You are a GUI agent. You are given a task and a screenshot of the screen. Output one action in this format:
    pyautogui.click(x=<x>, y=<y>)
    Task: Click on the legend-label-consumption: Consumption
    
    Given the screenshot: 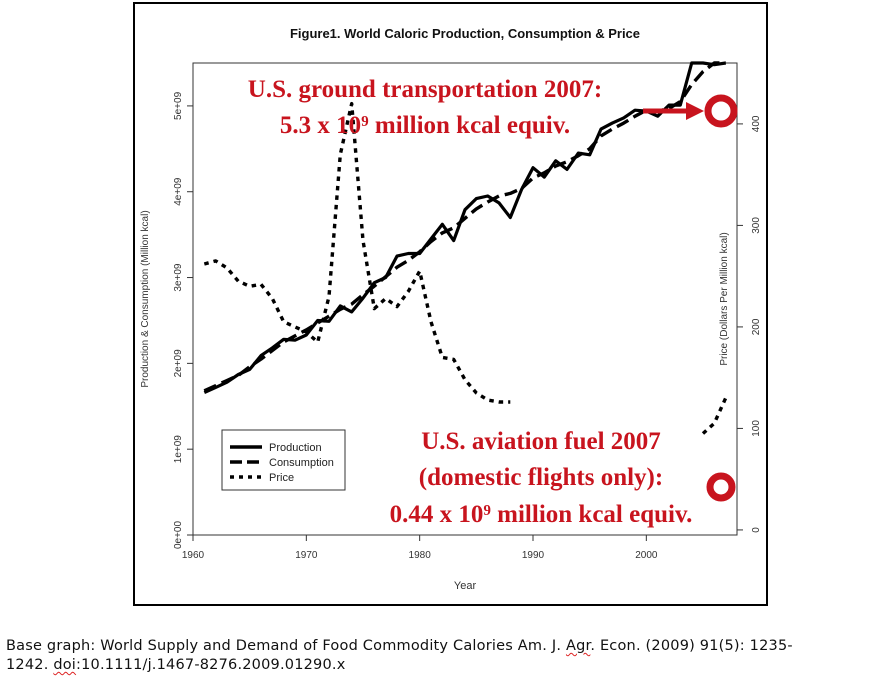 What is the action you would take?
    pyautogui.click(x=301, y=463)
    